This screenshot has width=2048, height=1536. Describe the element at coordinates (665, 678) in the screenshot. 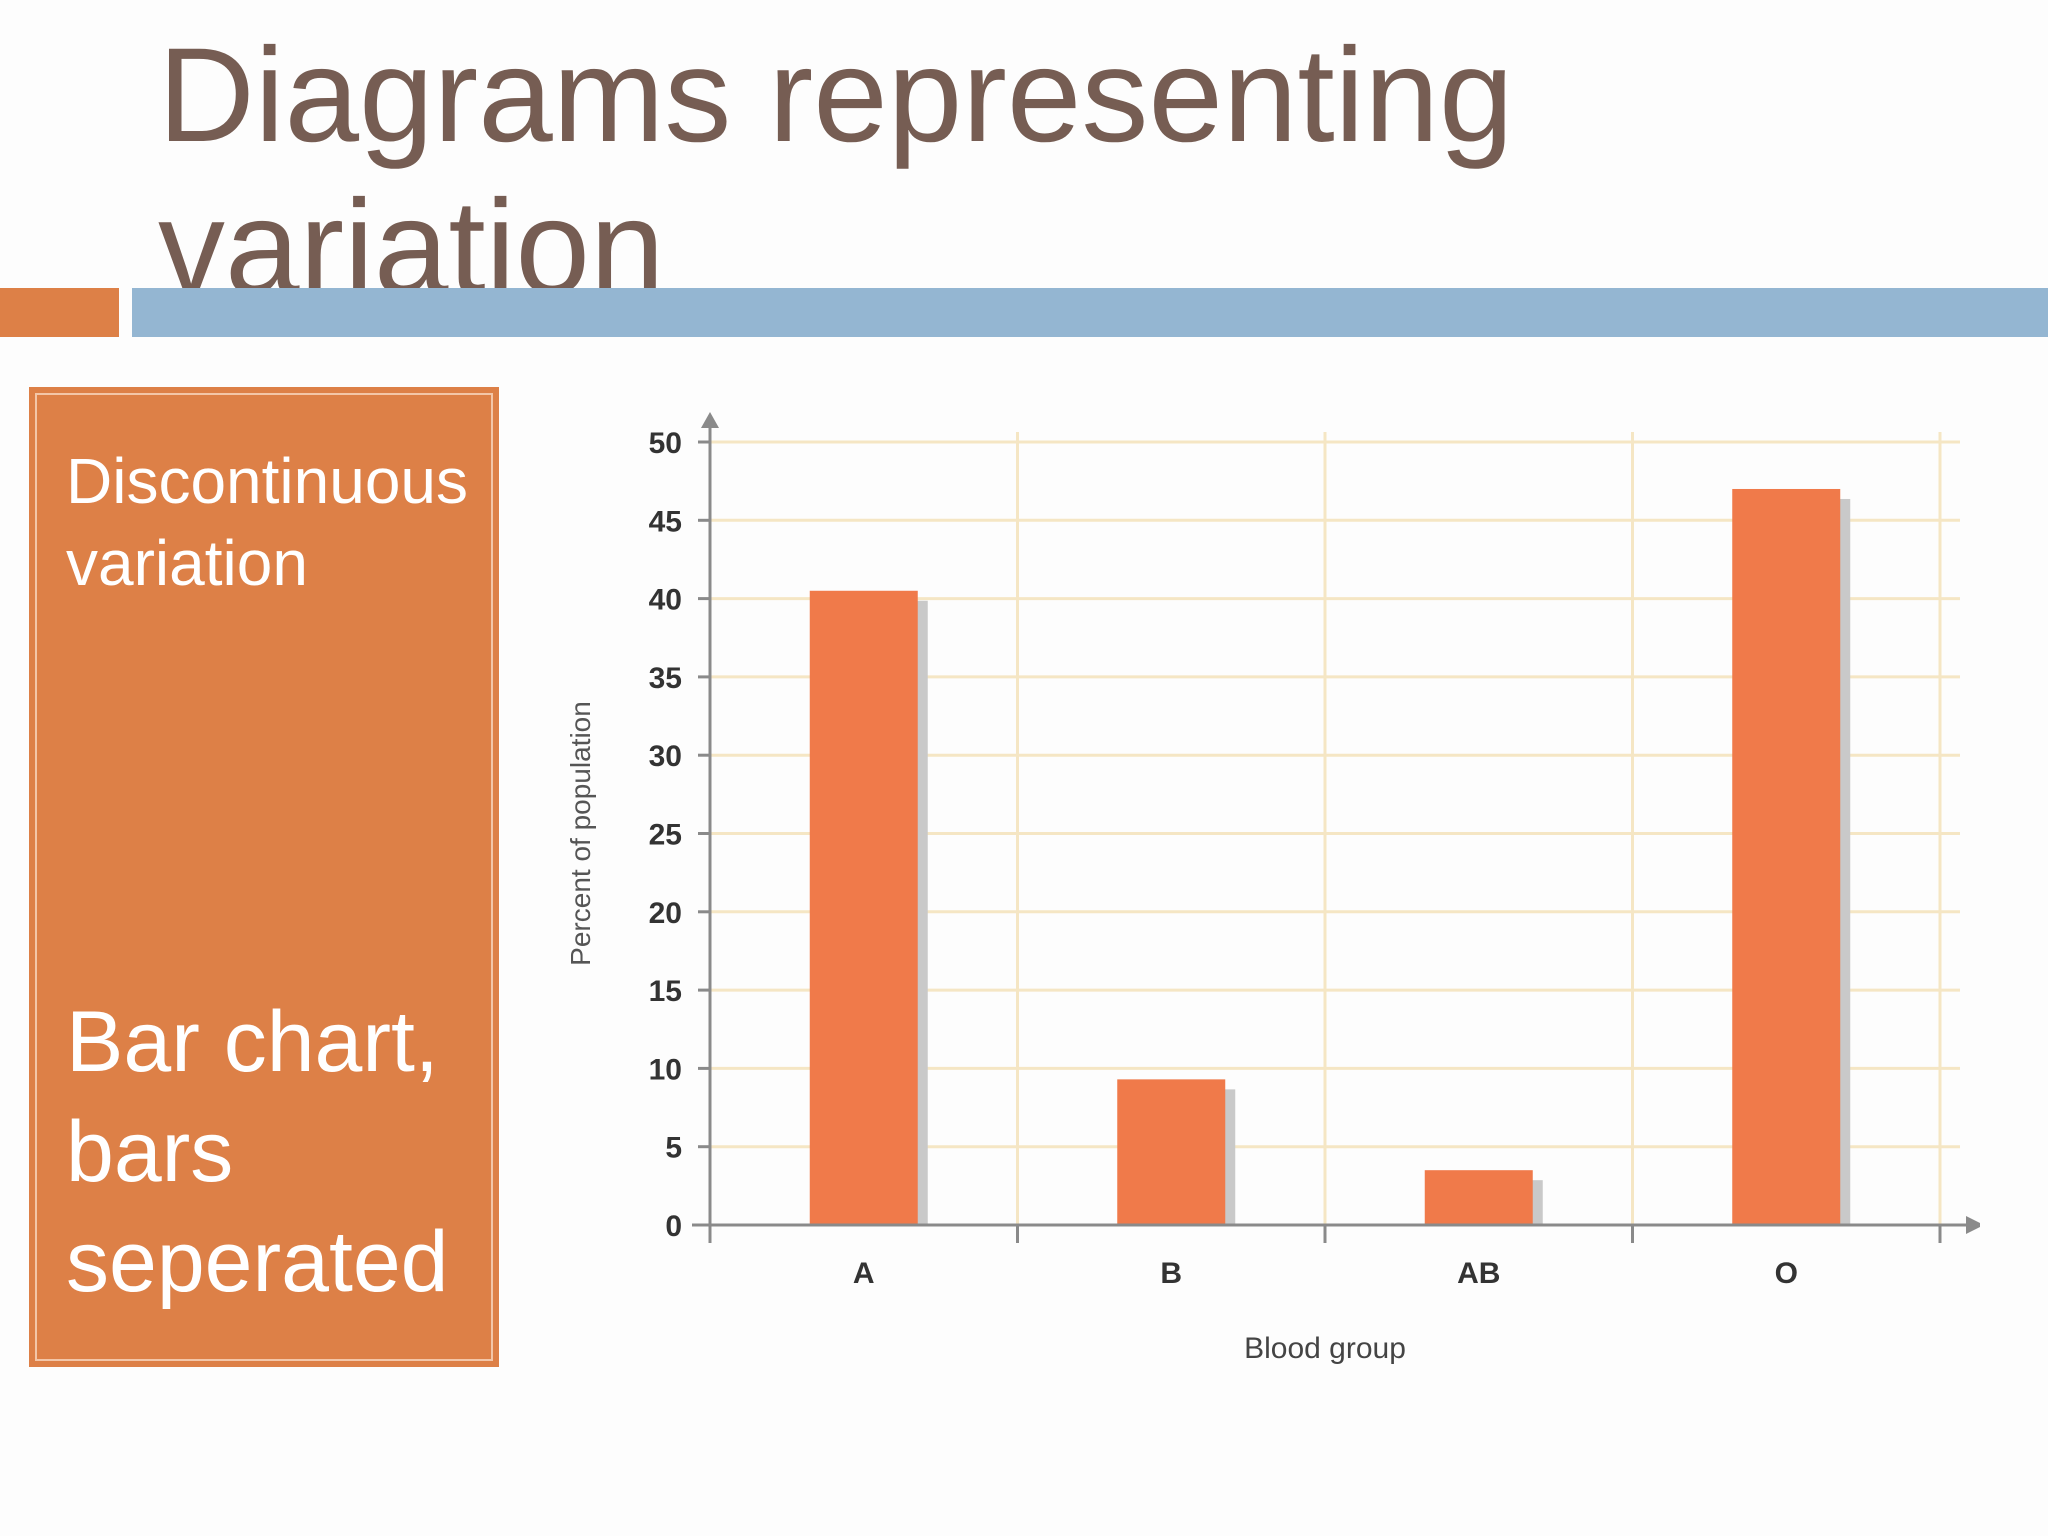

I see `y-tick-label: 35` at that location.